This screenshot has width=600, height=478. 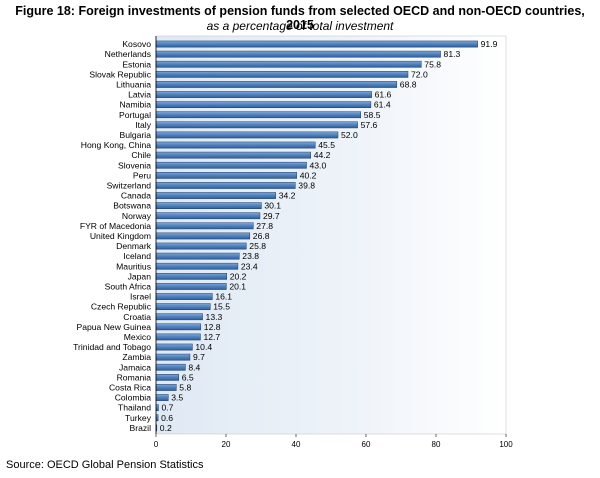 I want to click on value-label: 45.5, so click(x=326, y=145).